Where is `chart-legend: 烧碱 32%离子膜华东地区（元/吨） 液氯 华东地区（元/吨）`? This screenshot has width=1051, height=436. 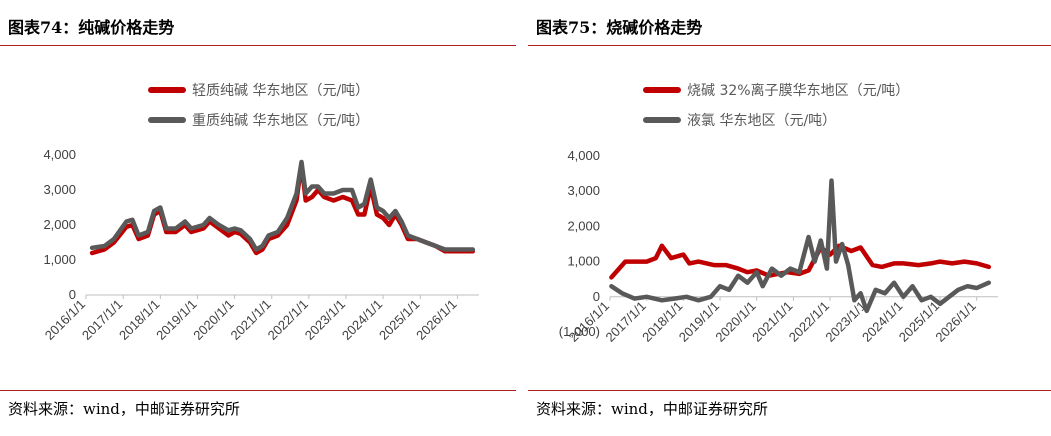 chart-legend: 烧碱 32%离子膜华东地区（元/吨） 液氯 华东地区（元/吨） is located at coordinates (776, 105).